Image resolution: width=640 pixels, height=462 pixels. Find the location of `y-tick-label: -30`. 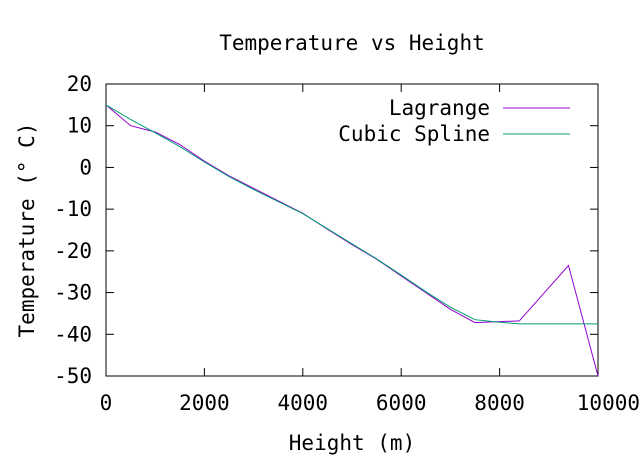

y-tick-label: -30 is located at coordinates (73, 293).